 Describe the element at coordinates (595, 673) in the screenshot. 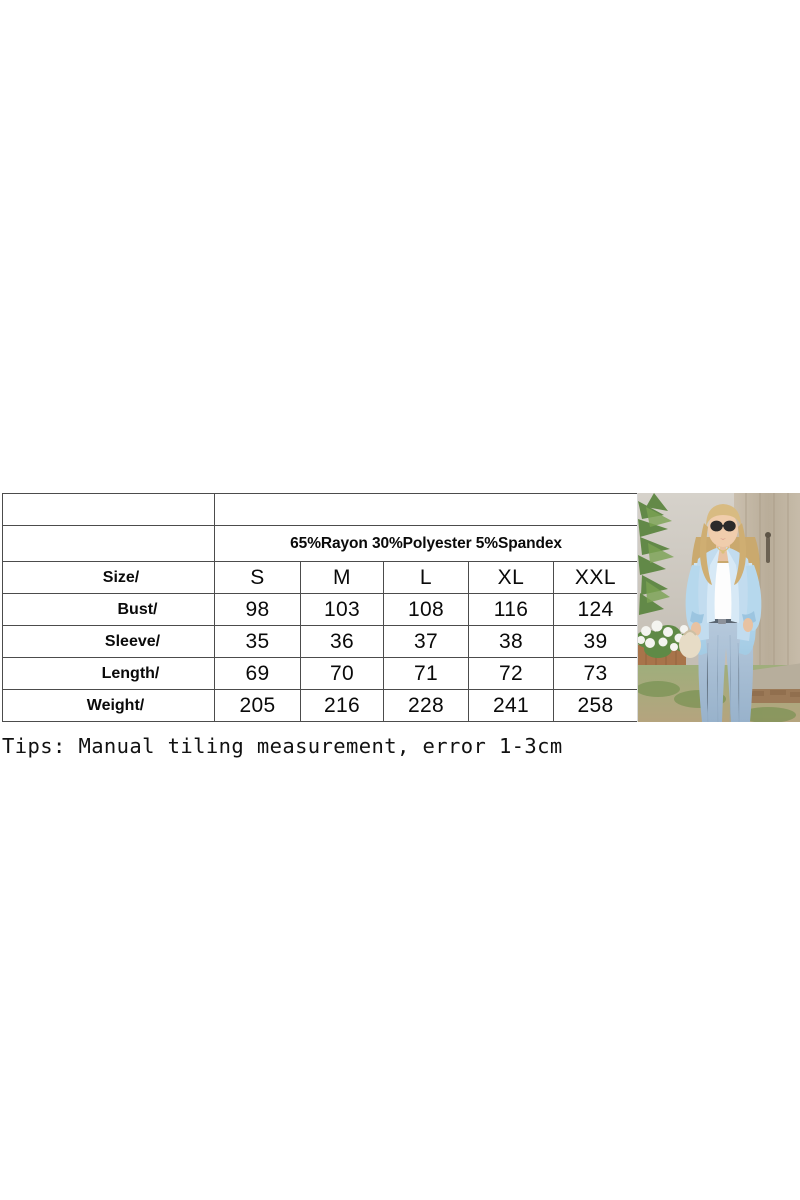

I see `cell-length-xxl: 73` at that location.